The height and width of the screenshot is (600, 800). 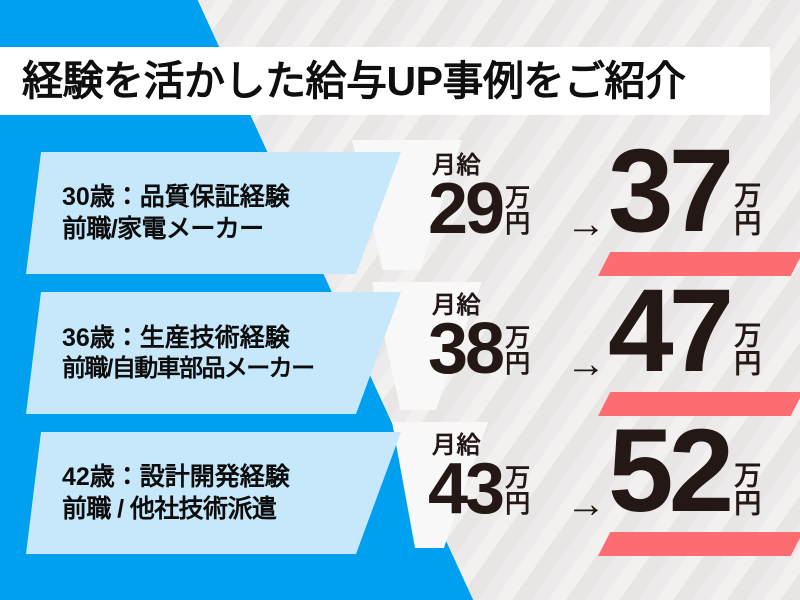 I want to click on unit-yen-before-3: 円, so click(x=518, y=503).